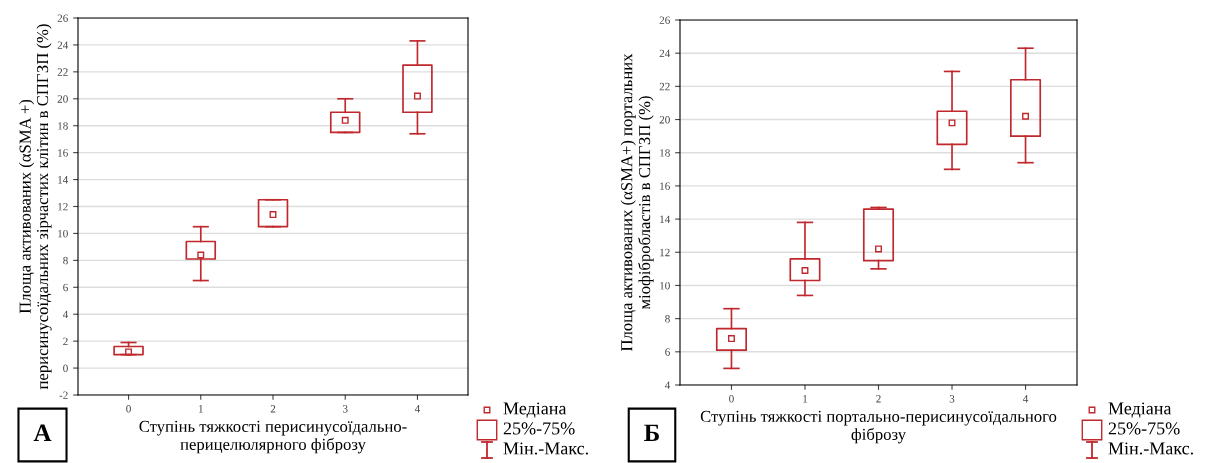  What do you see at coordinates (878, 427) in the screenshot?
I see `x-axis-title: Ступінь тяжкості портально-перисинусоїдального фіброзу` at bounding box center [878, 427].